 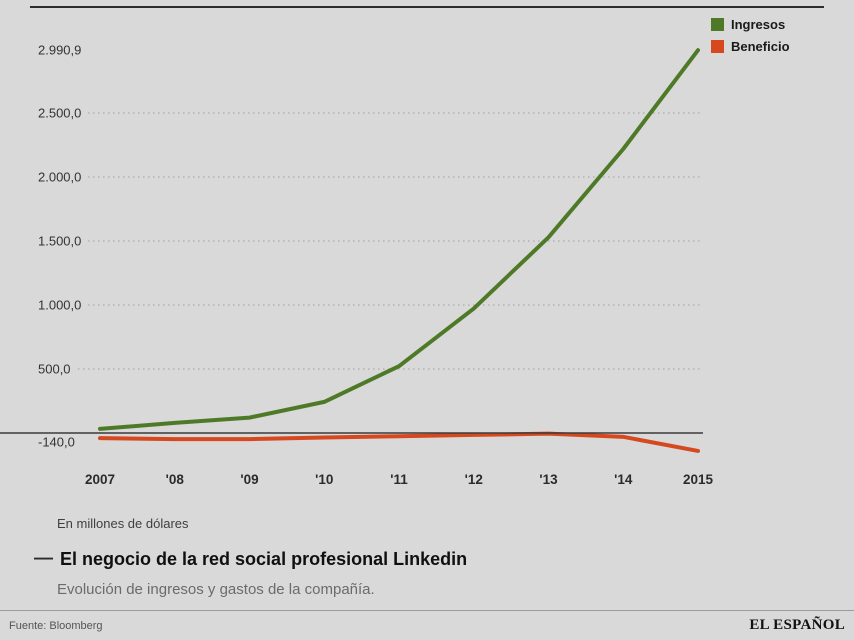 What do you see at coordinates (399, 479) in the screenshot?
I see `x-axis-label: '11` at bounding box center [399, 479].